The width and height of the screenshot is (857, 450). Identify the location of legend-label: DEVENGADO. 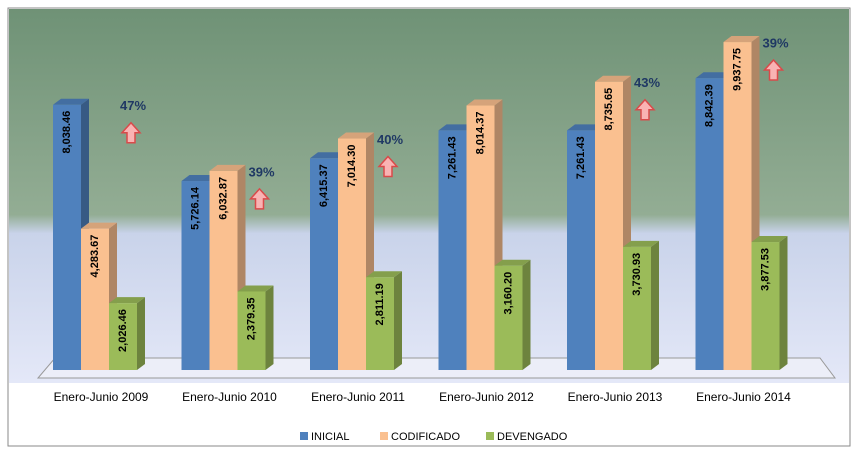
(532, 437).